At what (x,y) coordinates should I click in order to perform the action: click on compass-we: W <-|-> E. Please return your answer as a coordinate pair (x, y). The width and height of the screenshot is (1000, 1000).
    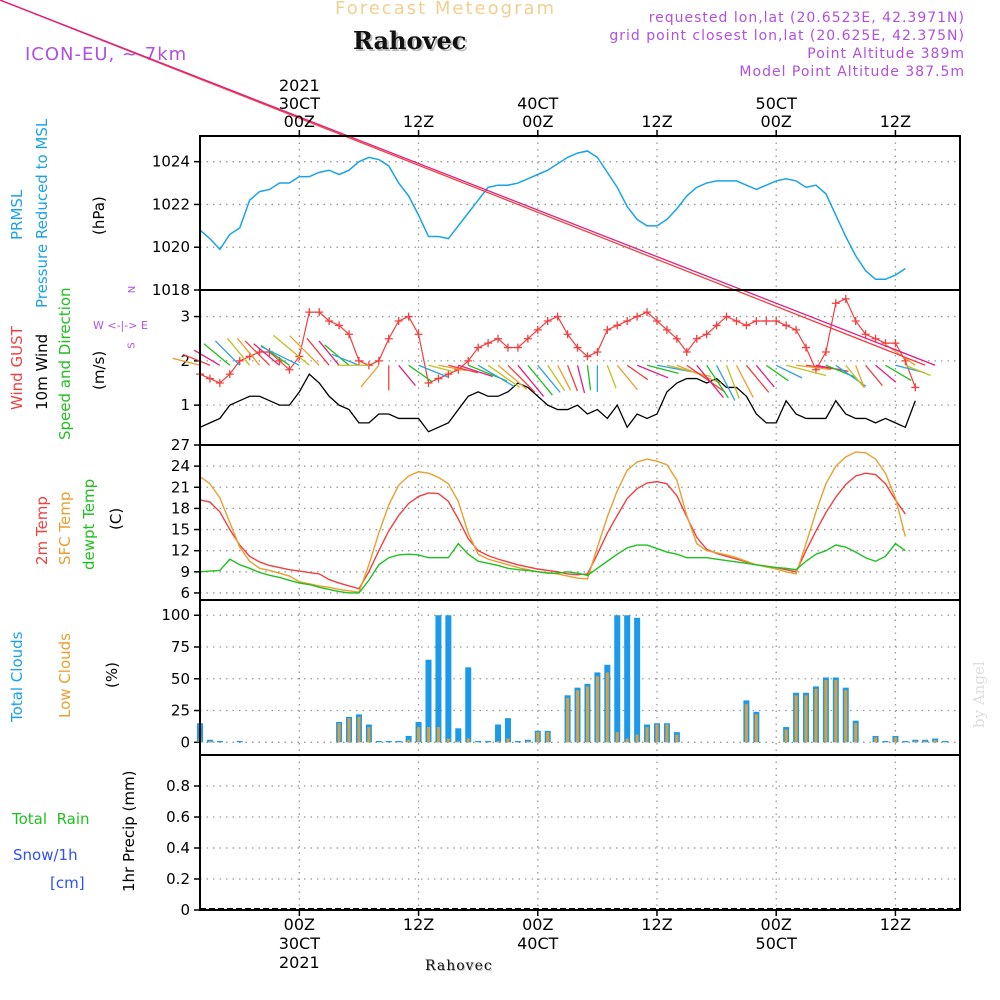
    Looking at the image, I should click on (120, 325).